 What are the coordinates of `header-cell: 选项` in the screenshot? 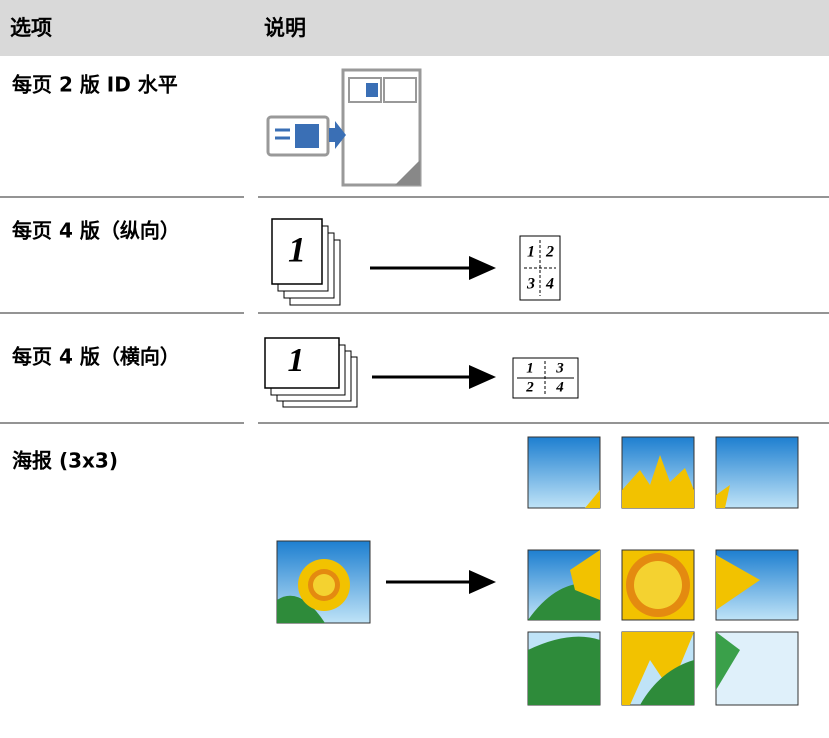 It's located at (31, 28).